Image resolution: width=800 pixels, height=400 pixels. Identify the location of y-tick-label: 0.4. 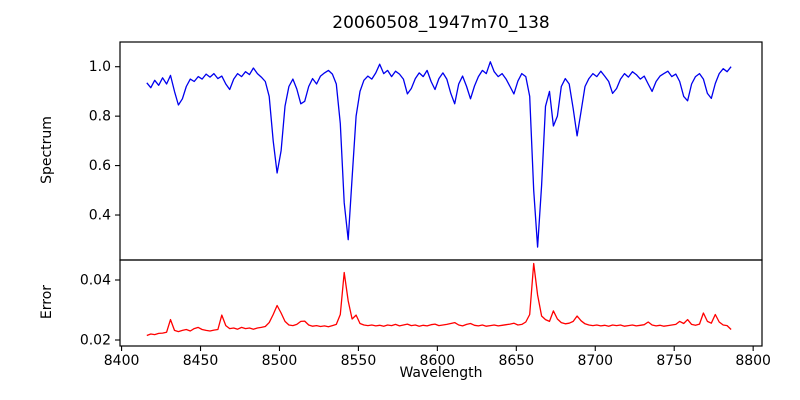
(100, 216).